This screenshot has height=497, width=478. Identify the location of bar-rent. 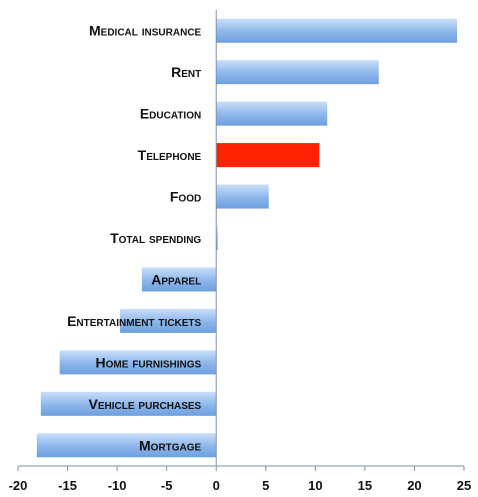
(297, 72).